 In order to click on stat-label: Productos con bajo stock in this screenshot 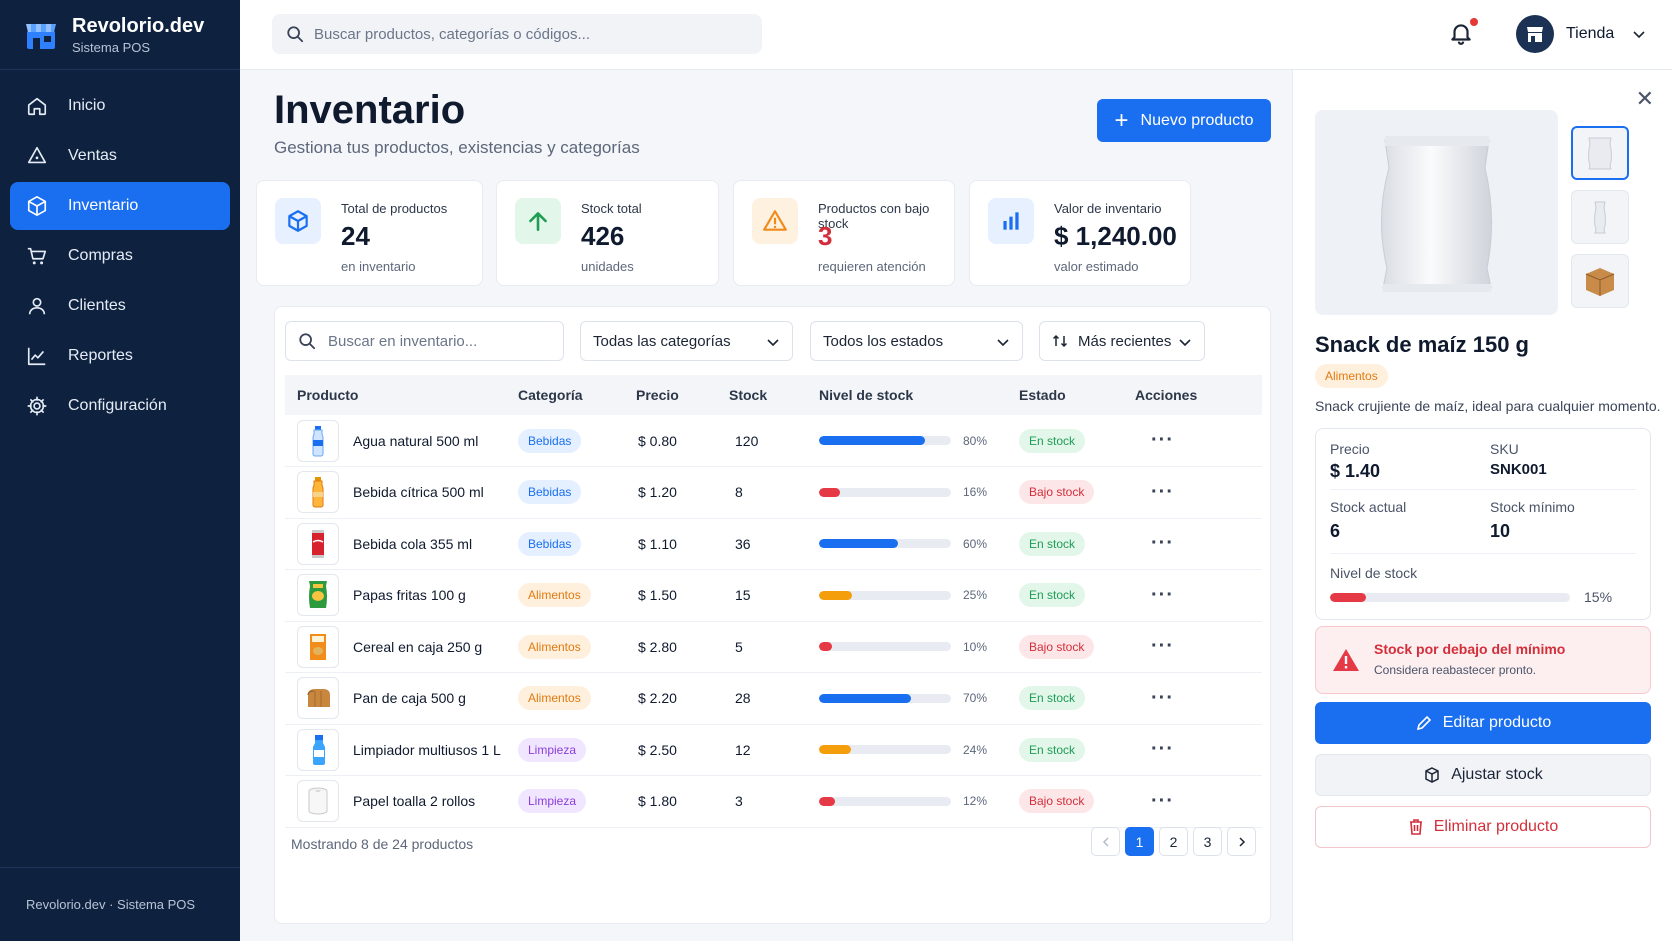, I will do `click(874, 216)`.